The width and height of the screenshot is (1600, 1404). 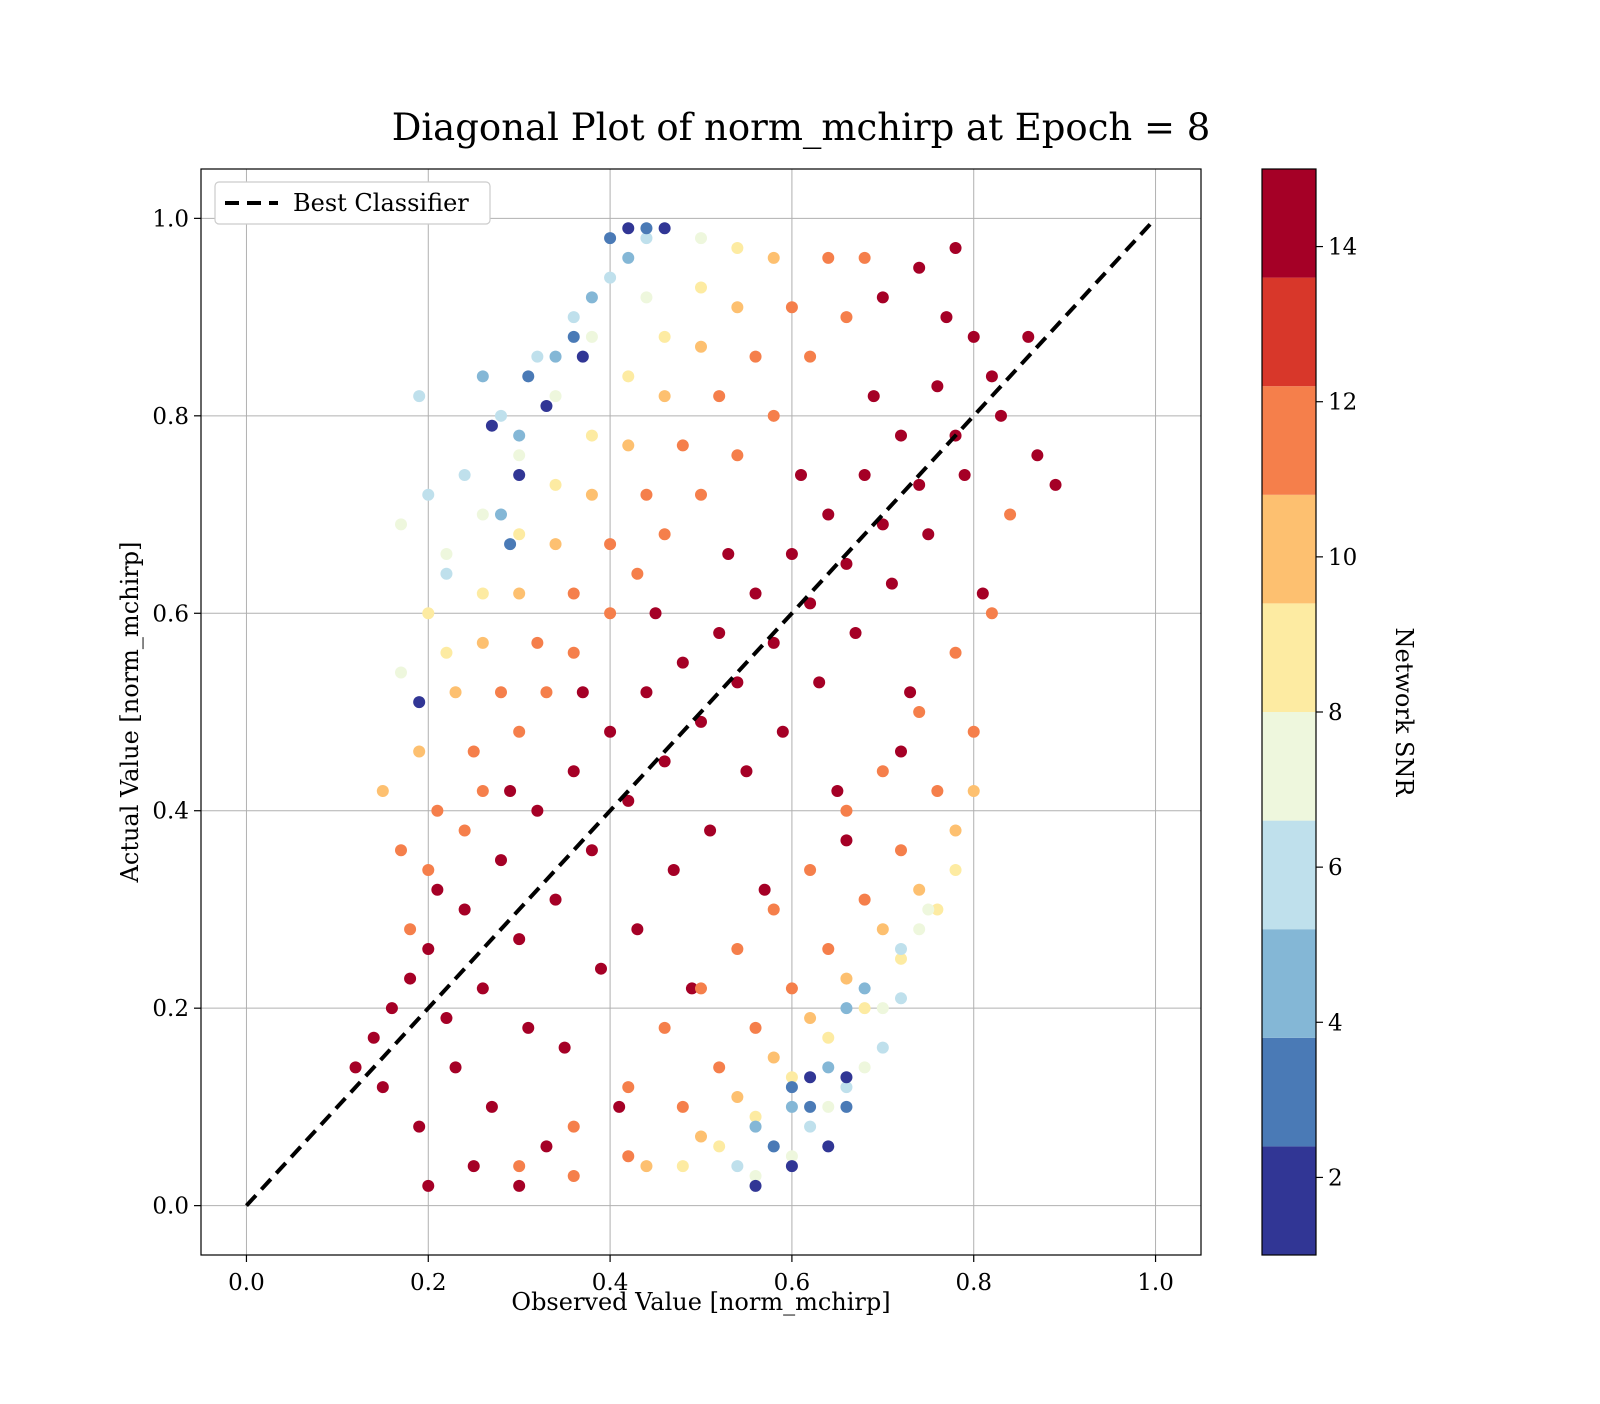 I want to click on legend: Best Classifier, so click(x=352, y=203).